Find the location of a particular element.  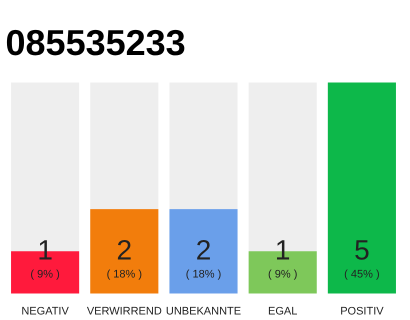

chart-title: 085535233 is located at coordinates (96, 42).